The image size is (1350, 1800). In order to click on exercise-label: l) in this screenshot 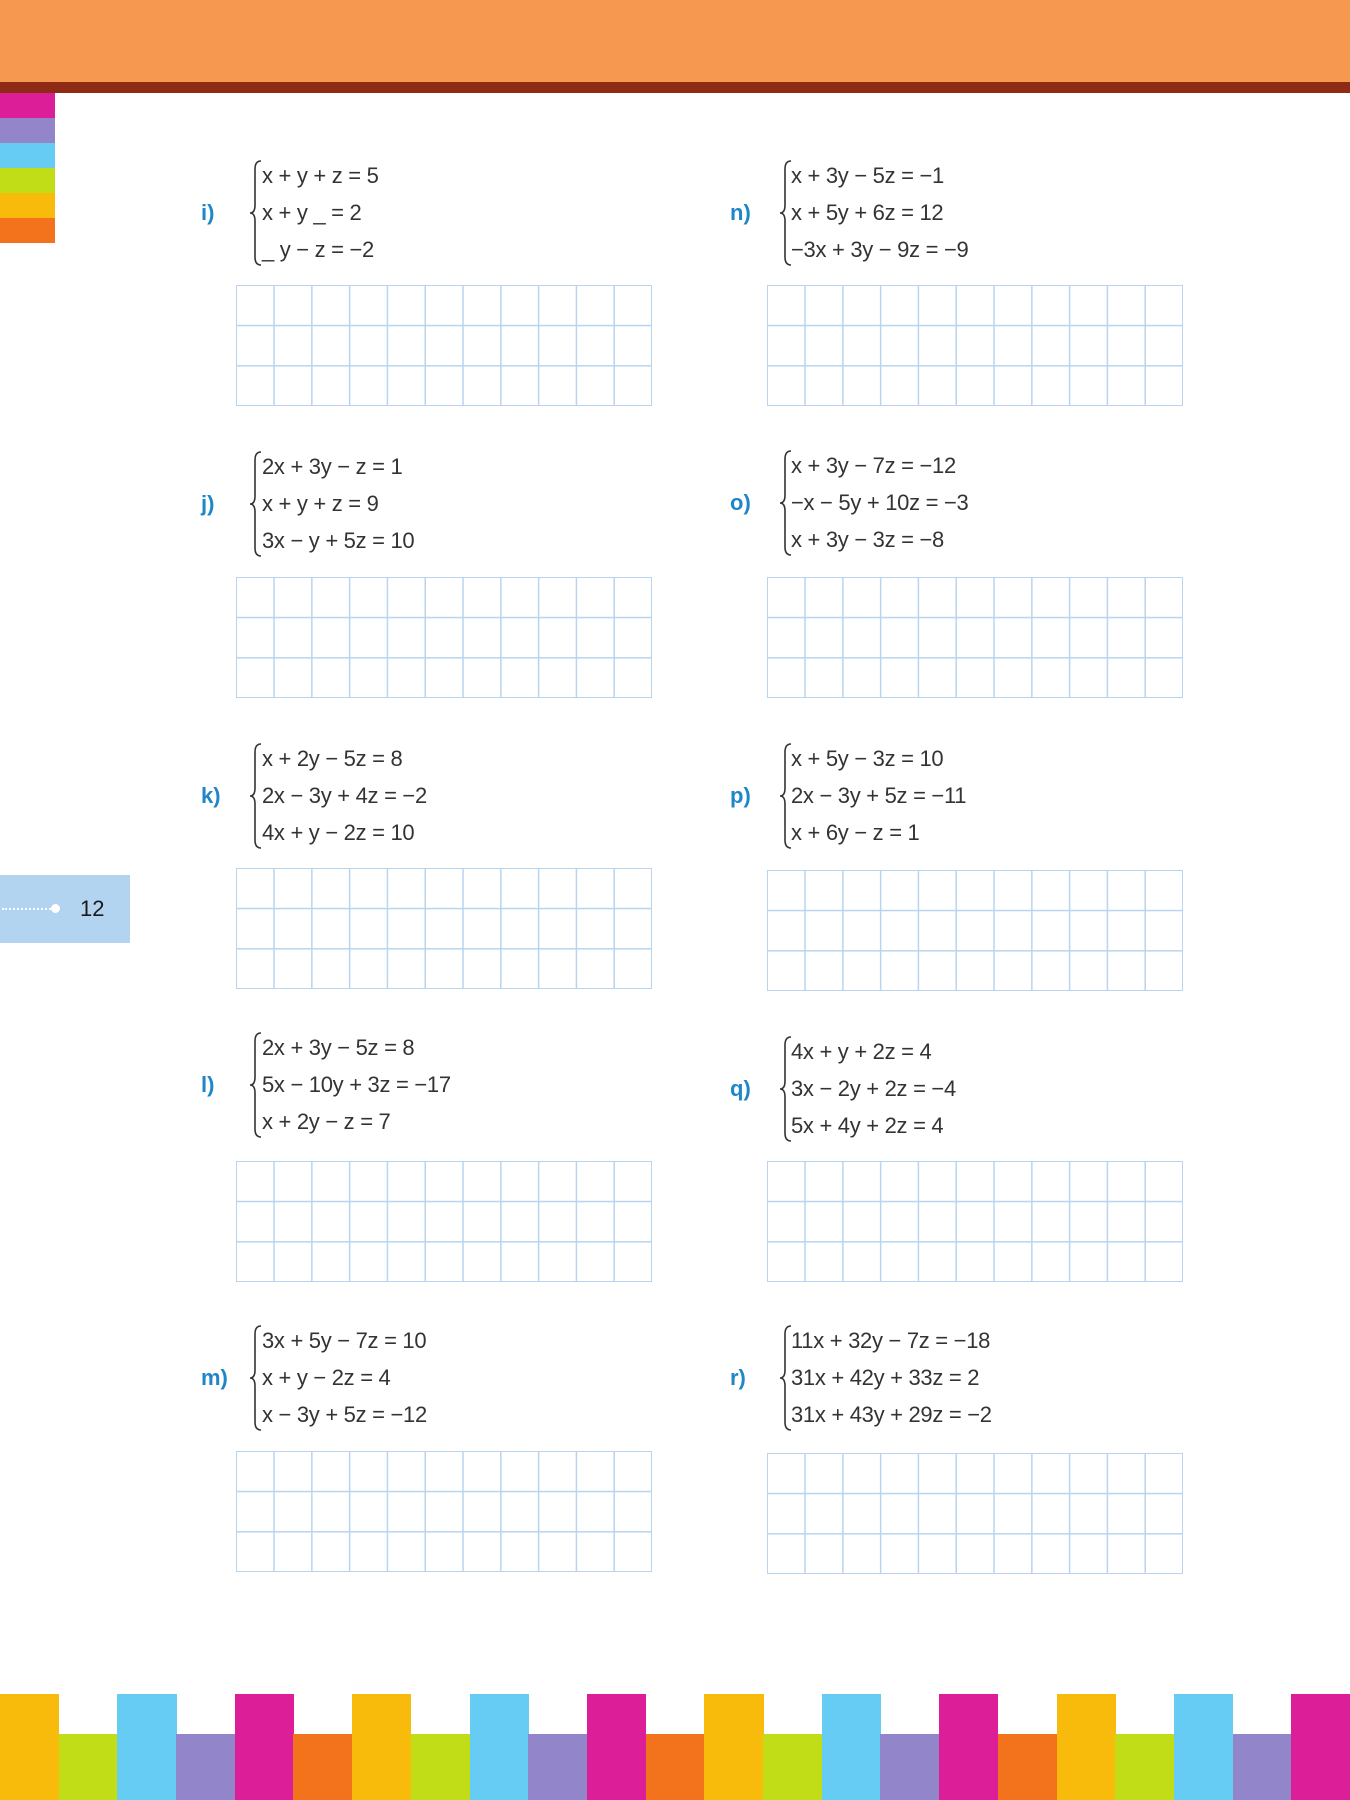, I will do `click(208, 1084)`.